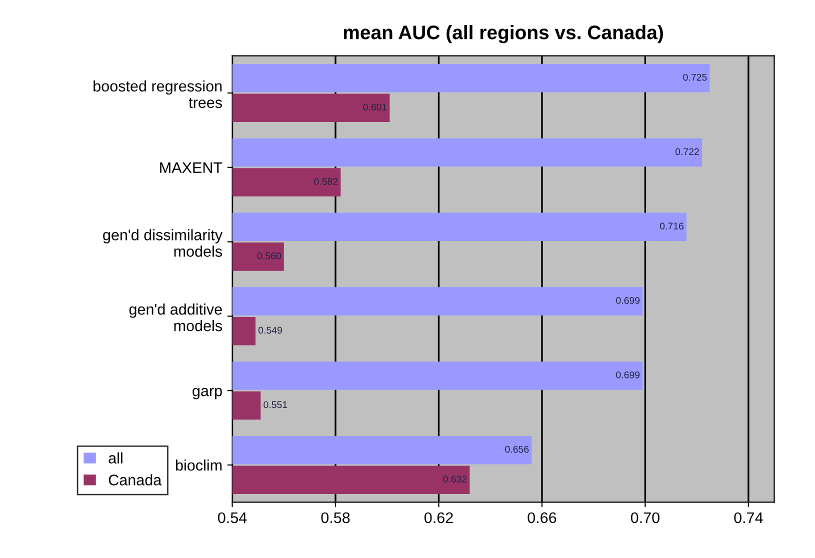 This screenshot has width=815, height=558. Describe the element at coordinates (375, 107) in the screenshot. I see `data-label: 0.601` at that location.